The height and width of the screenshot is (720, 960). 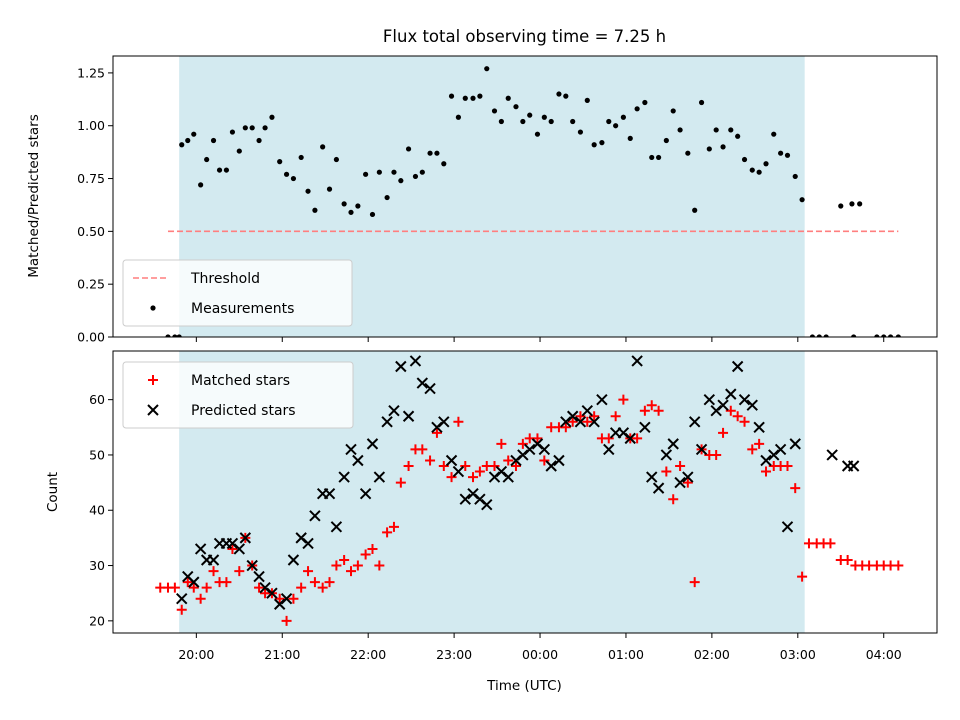 What do you see at coordinates (91, 337) in the screenshot?
I see `y-tick-label: 0.00` at bounding box center [91, 337].